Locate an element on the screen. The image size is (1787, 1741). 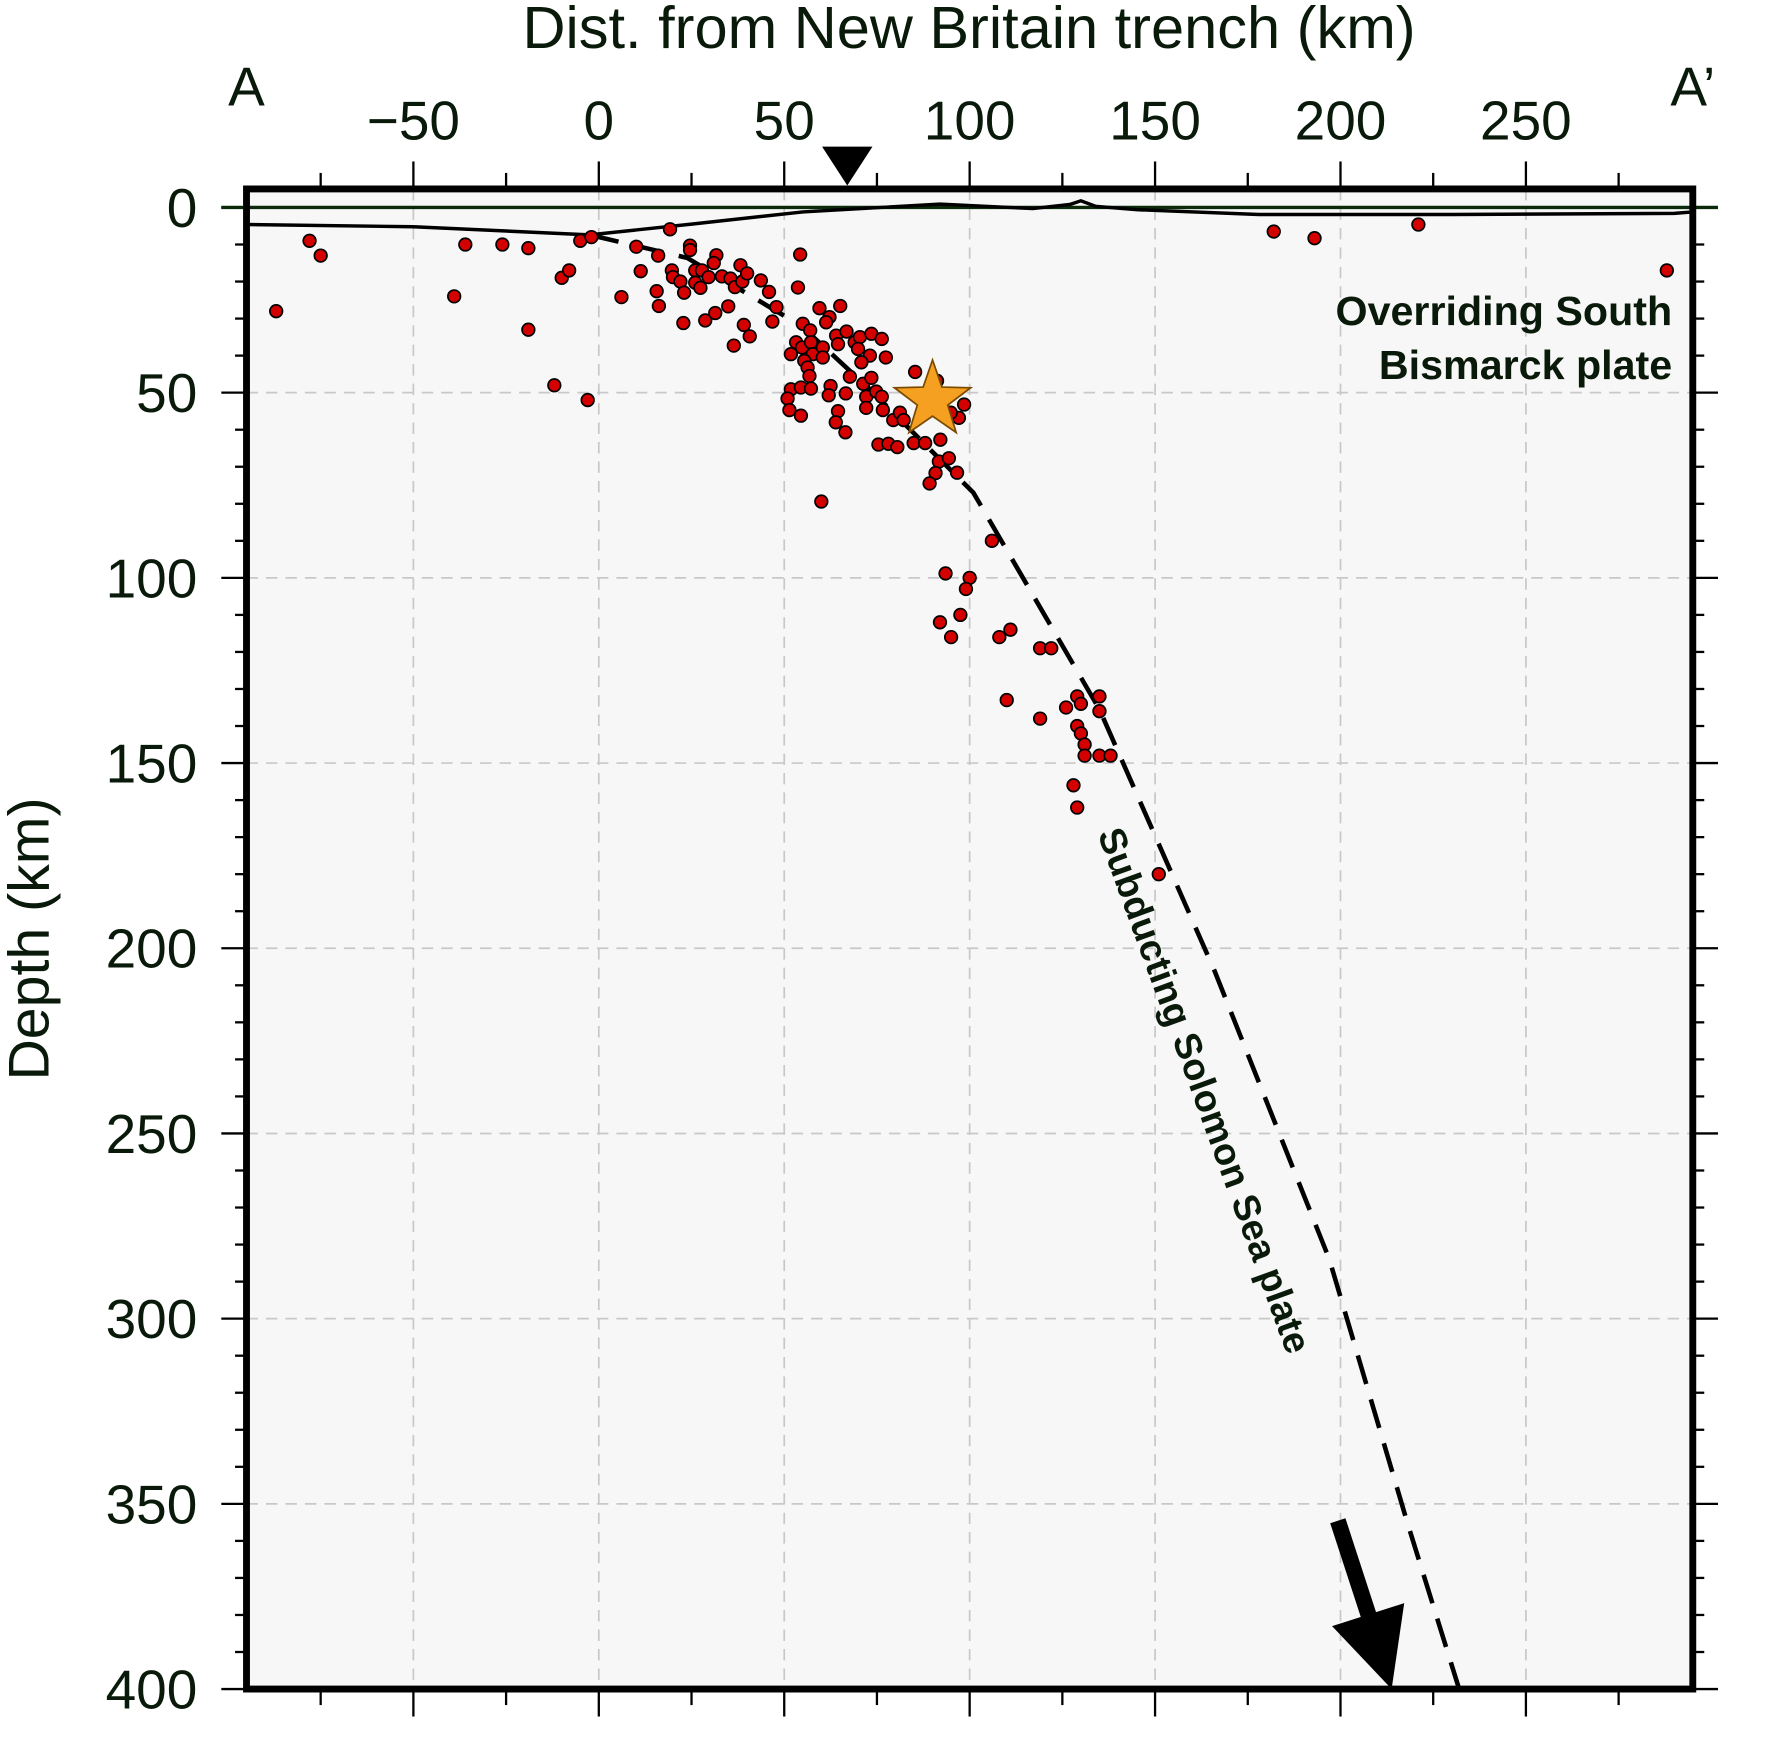
y-axis-label: Depth (km) is located at coordinates (30, 938).